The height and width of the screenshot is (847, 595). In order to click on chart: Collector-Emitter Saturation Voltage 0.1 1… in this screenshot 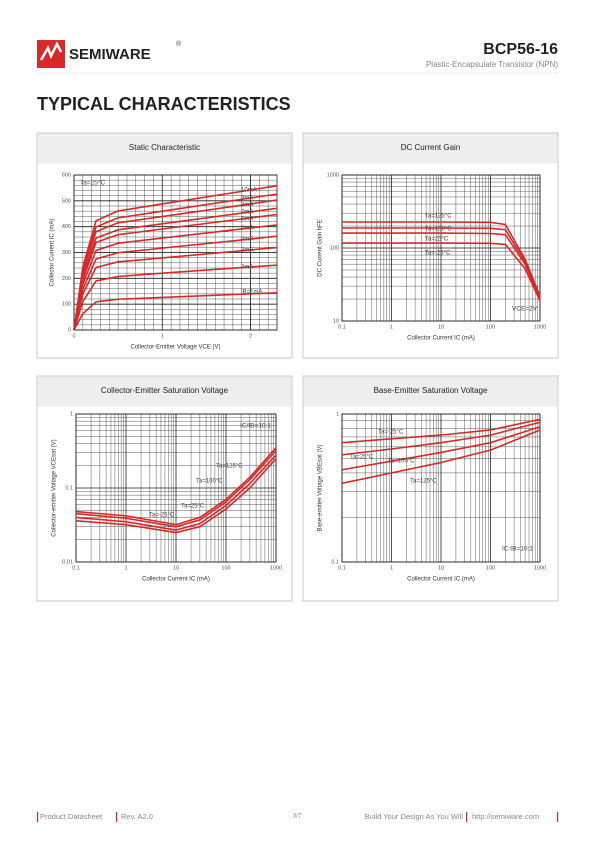, I will do `click(164, 488)`.